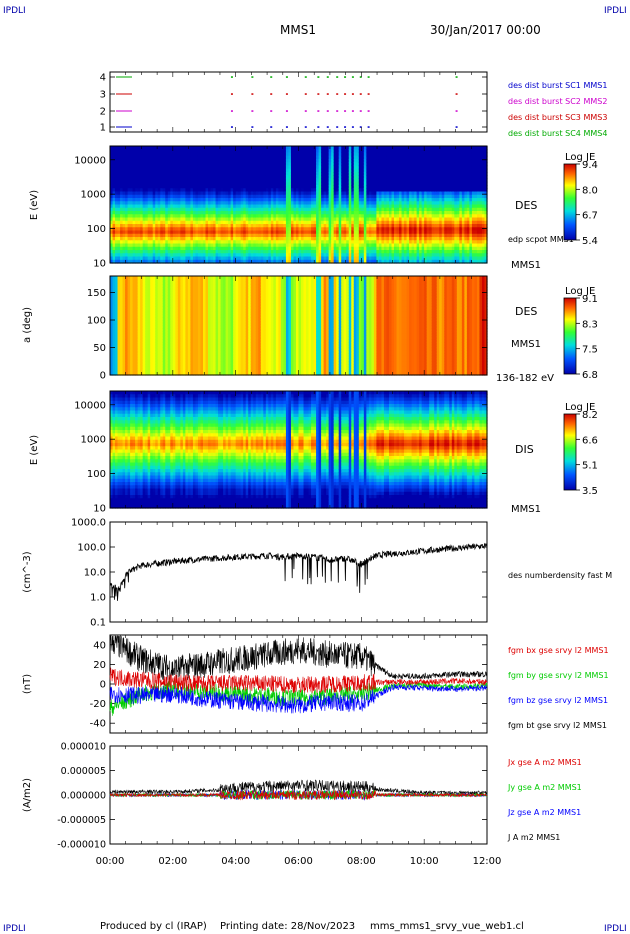  What do you see at coordinates (615, 11) in the screenshot?
I see `header-right-tag: IPDLI` at bounding box center [615, 11].